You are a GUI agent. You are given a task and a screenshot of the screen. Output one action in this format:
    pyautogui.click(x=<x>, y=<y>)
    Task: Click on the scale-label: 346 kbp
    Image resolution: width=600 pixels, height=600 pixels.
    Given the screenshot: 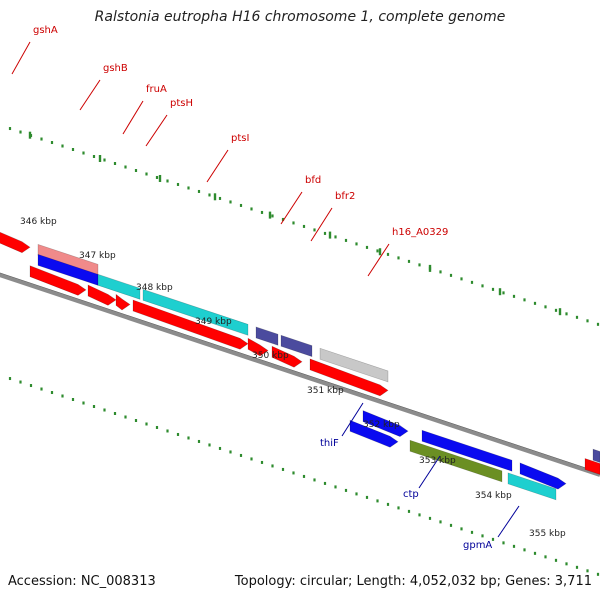 What is the action you would take?
    pyautogui.click(x=38, y=222)
    